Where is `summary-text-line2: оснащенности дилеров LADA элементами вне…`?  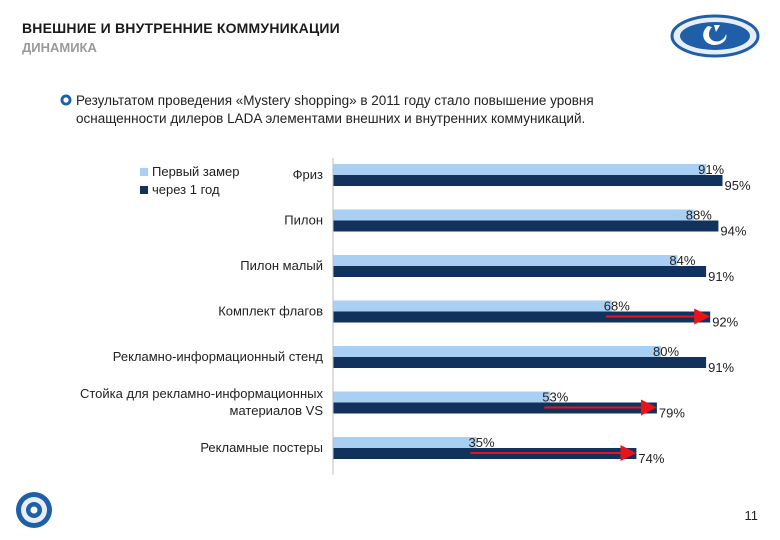 summary-text-line2: оснащенности дилеров LADA элементами вне… is located at coordinates (331, 118).